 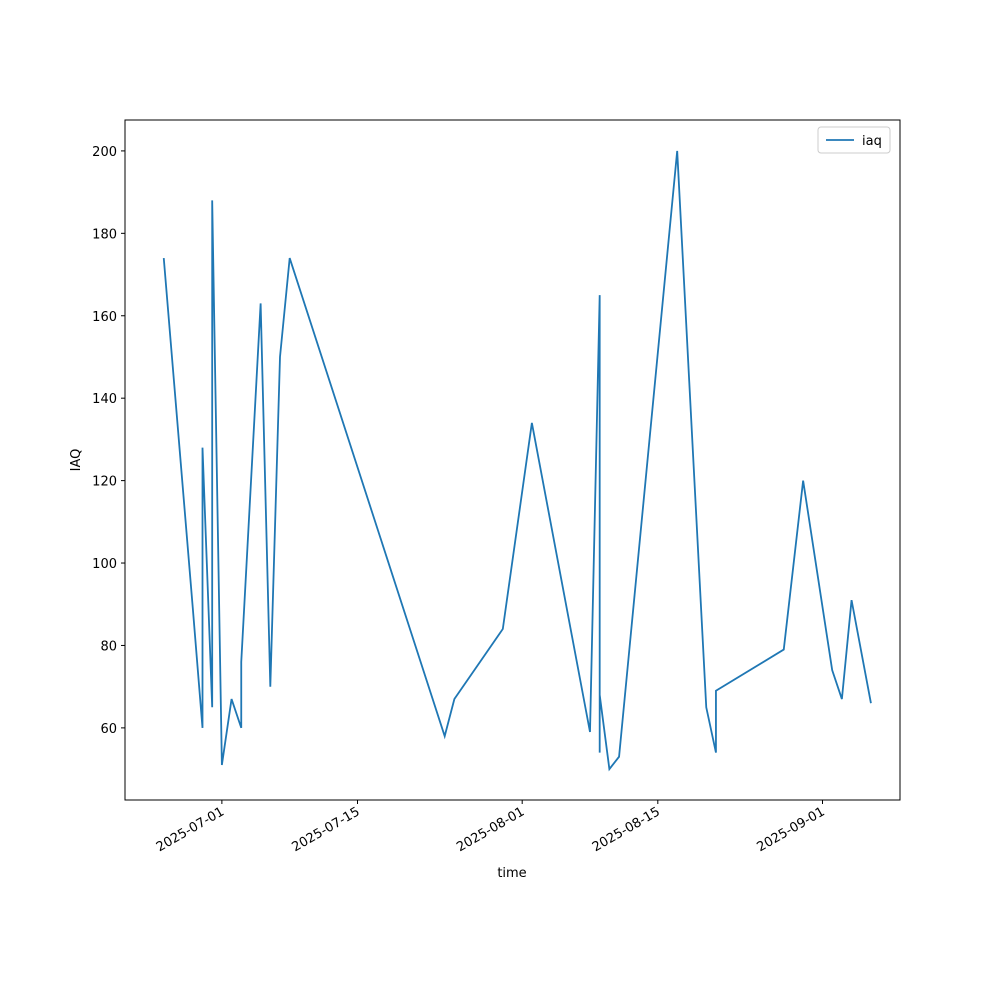 I want to click on legend: iaq, so click(x=854, y=140).